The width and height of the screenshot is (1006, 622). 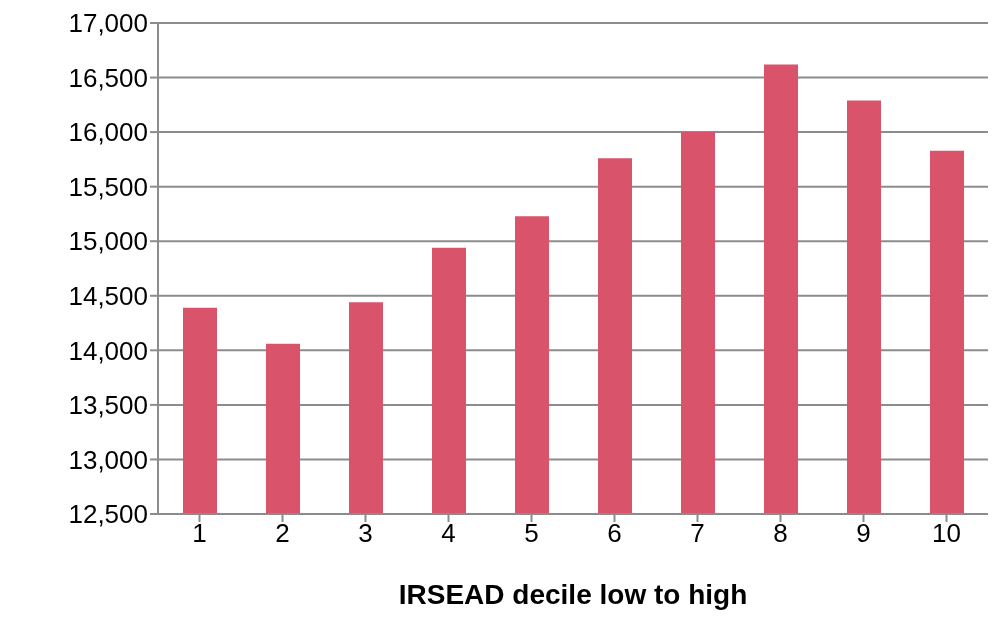 What do you see at coordinates (614, 533) in the screenshot?
I see `x-tick-label: 6` at bounding box center [614, 533].